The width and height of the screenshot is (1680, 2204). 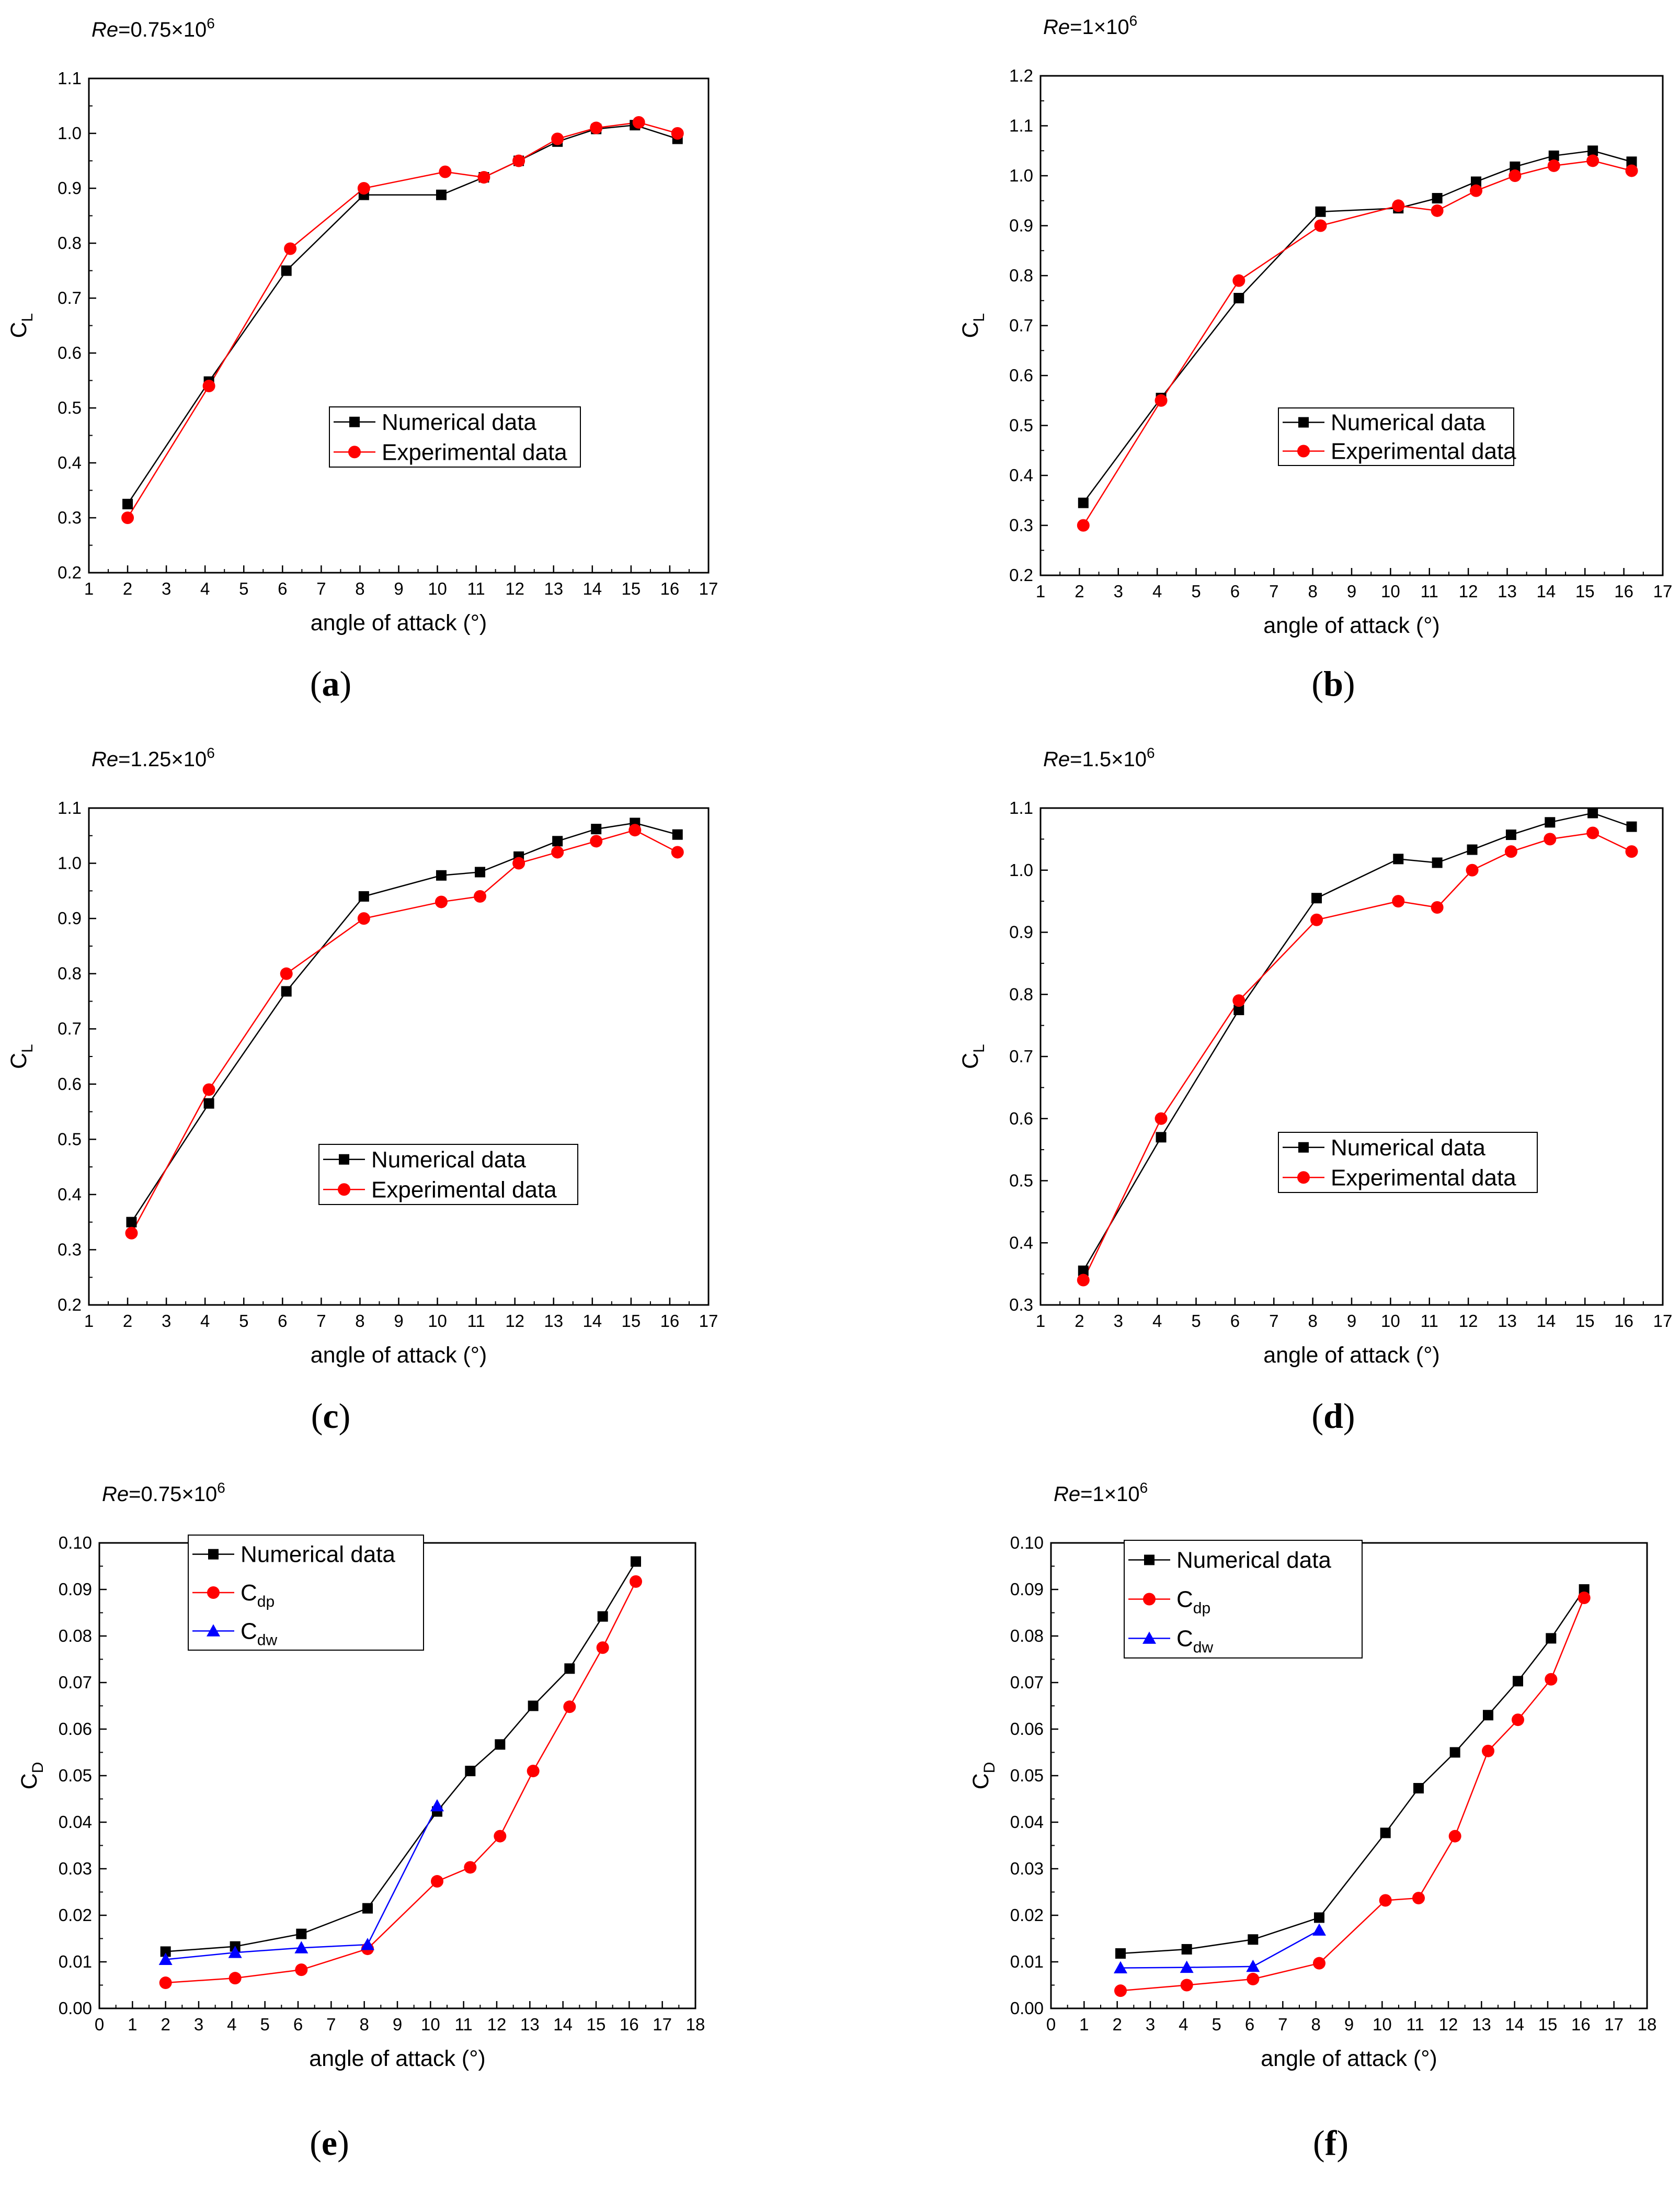 I want to click on series-line, so click(x=1357, y=343).